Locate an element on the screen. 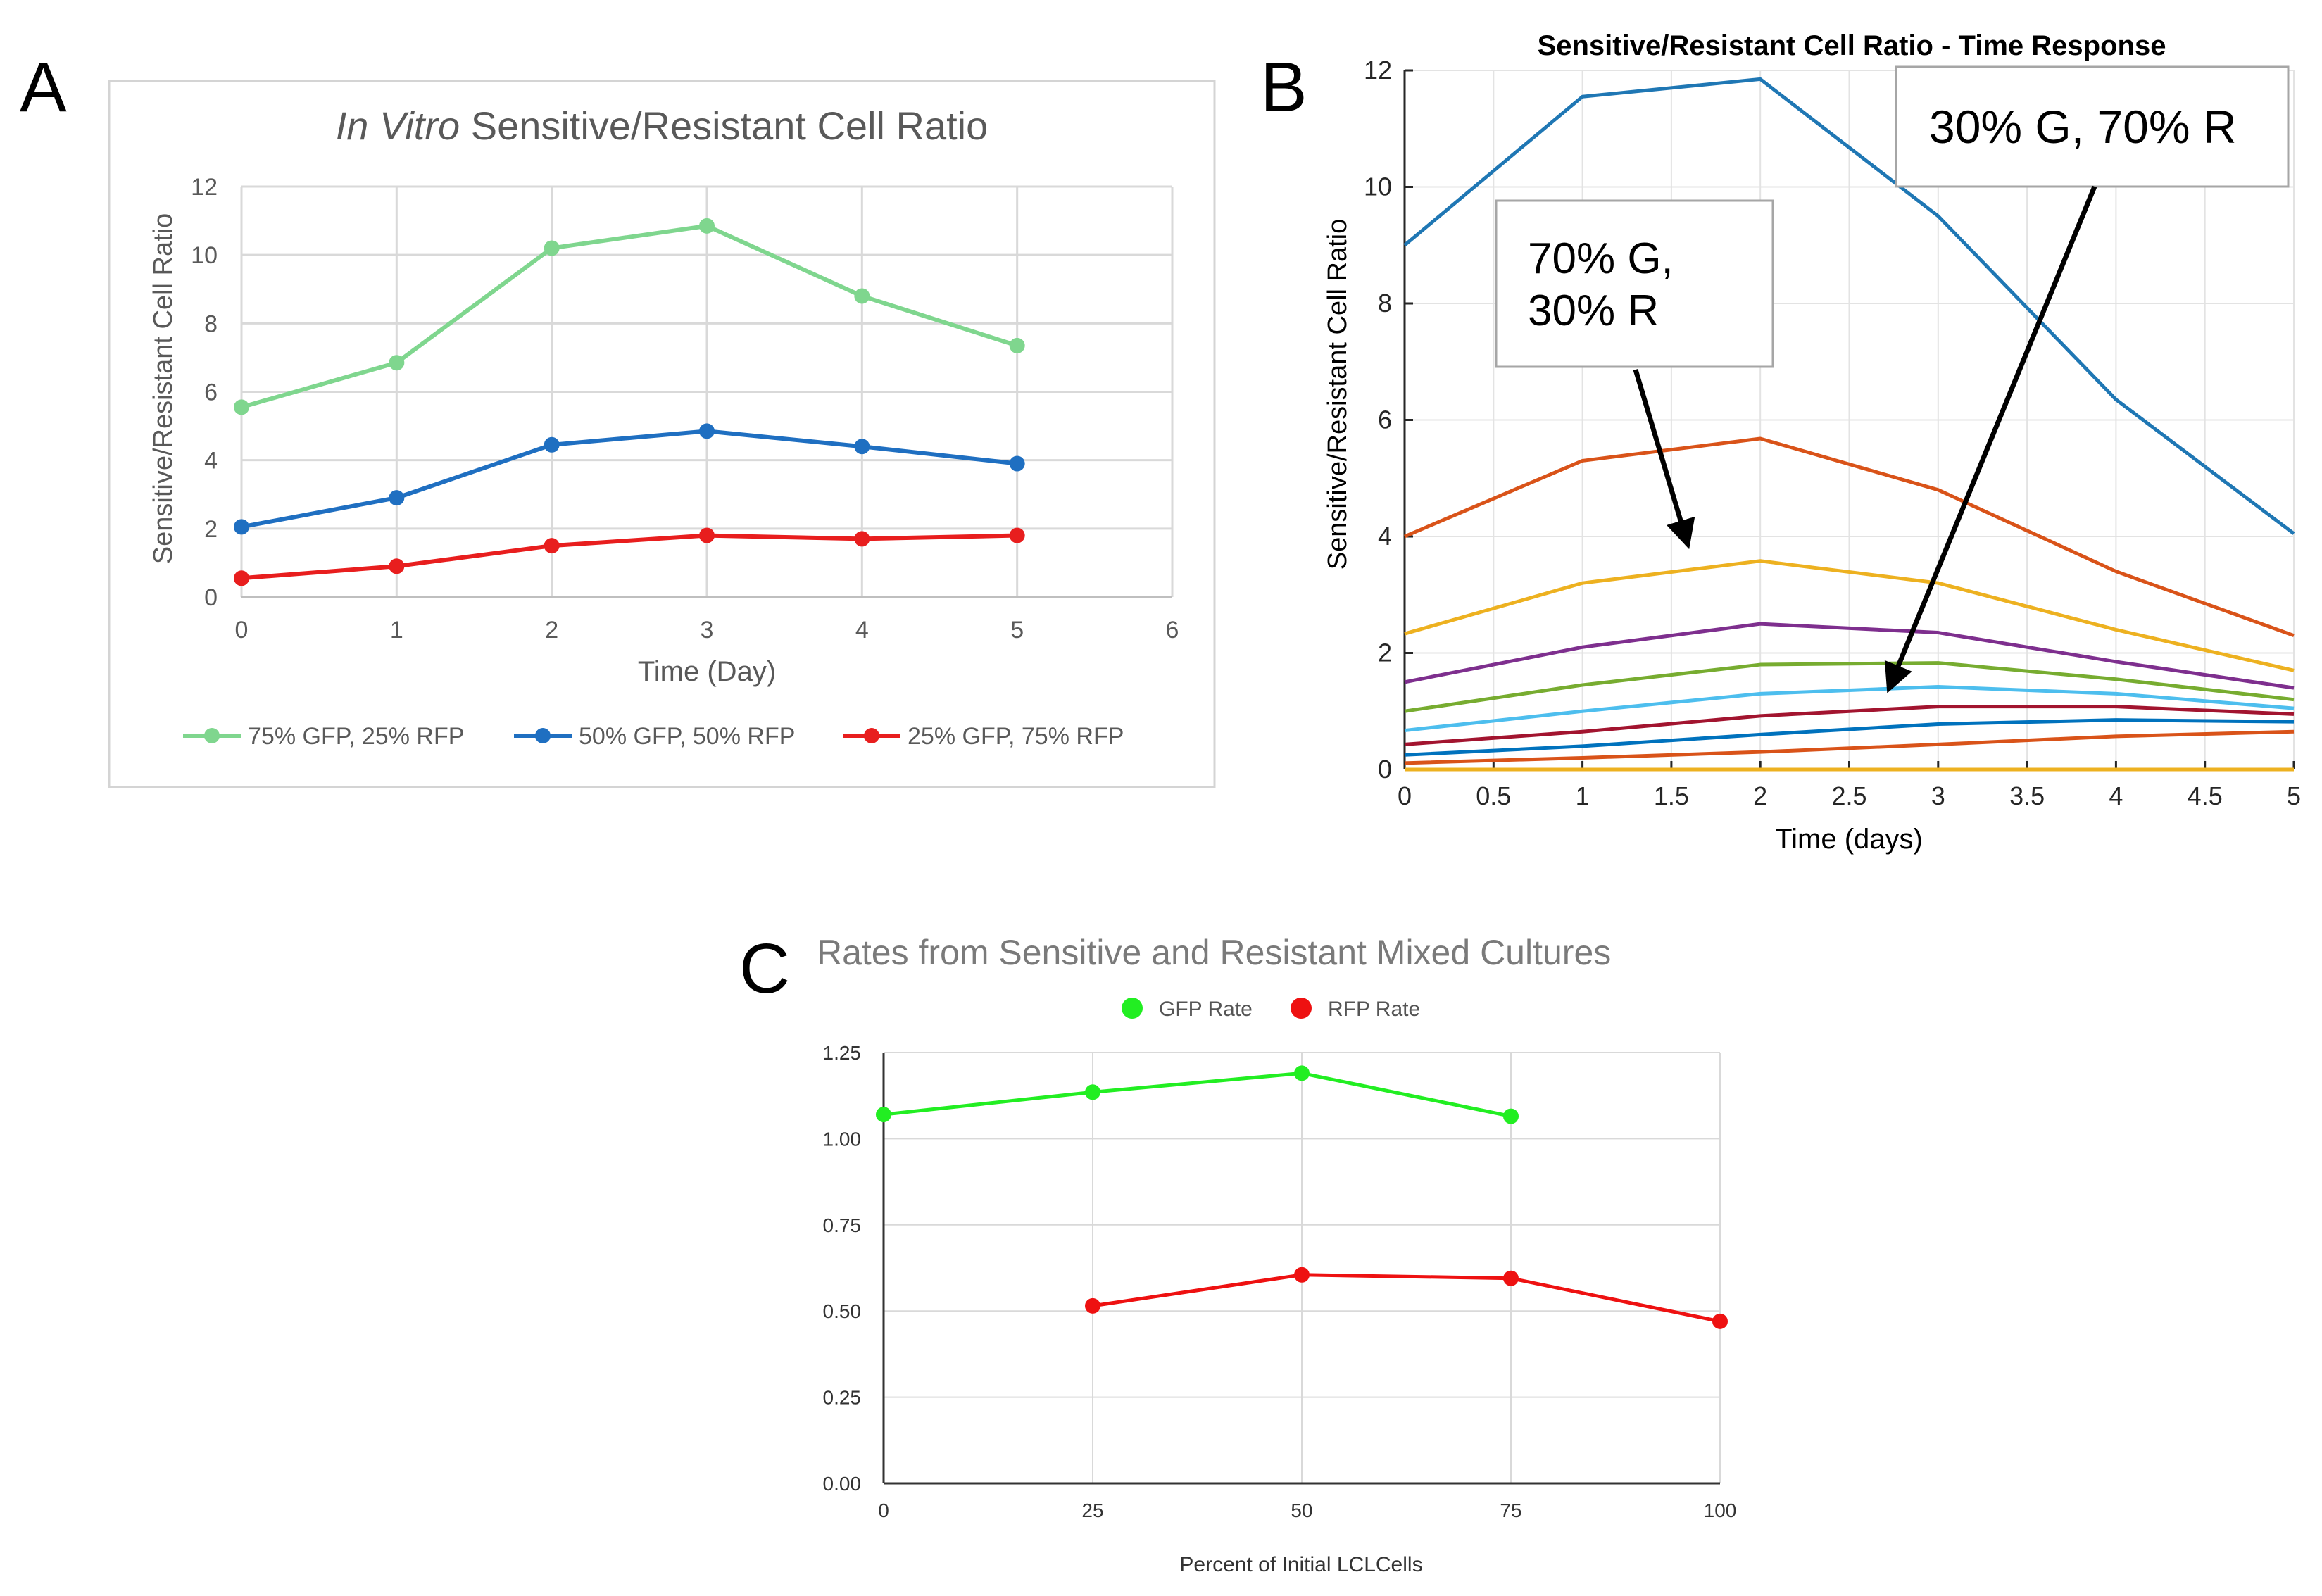 The image size is (2322, 1596). chart-a-y-tick-label: 12 is located at coordinates (204, 187).